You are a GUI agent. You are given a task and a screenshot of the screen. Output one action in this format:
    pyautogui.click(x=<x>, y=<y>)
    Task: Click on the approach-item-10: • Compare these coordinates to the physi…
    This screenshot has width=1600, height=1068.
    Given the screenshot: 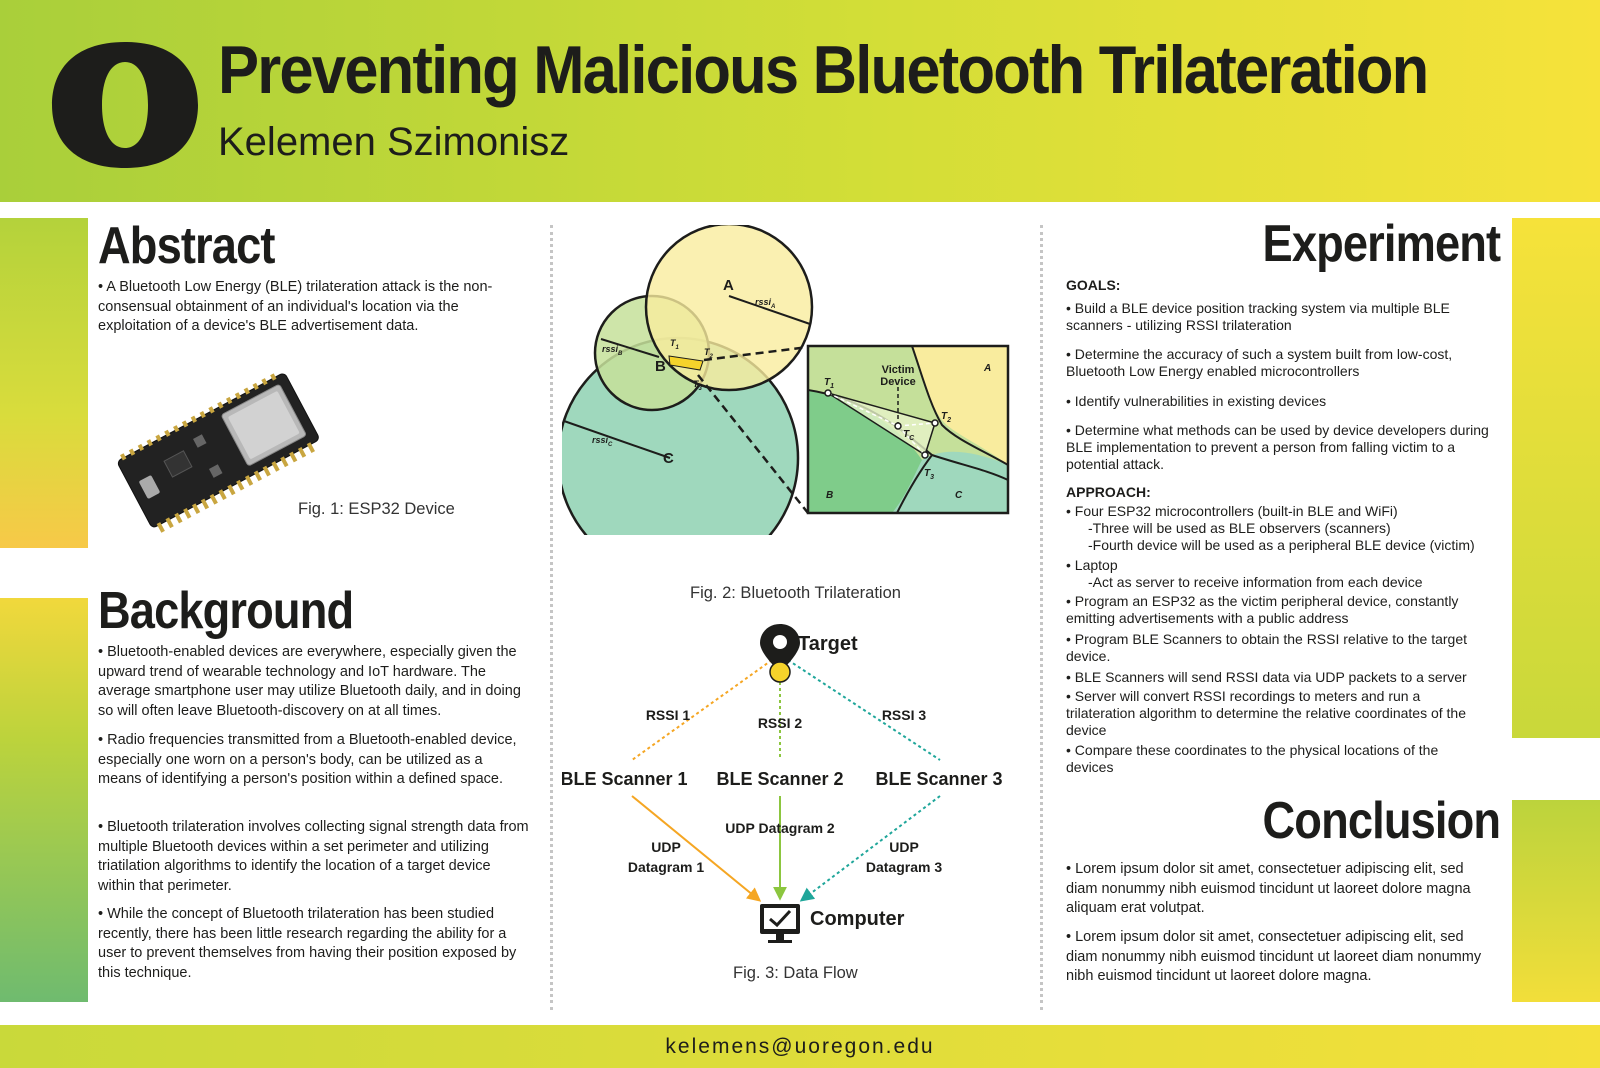 What is the action you would take?
    pyautogui.click(x=1252, y=758)
    